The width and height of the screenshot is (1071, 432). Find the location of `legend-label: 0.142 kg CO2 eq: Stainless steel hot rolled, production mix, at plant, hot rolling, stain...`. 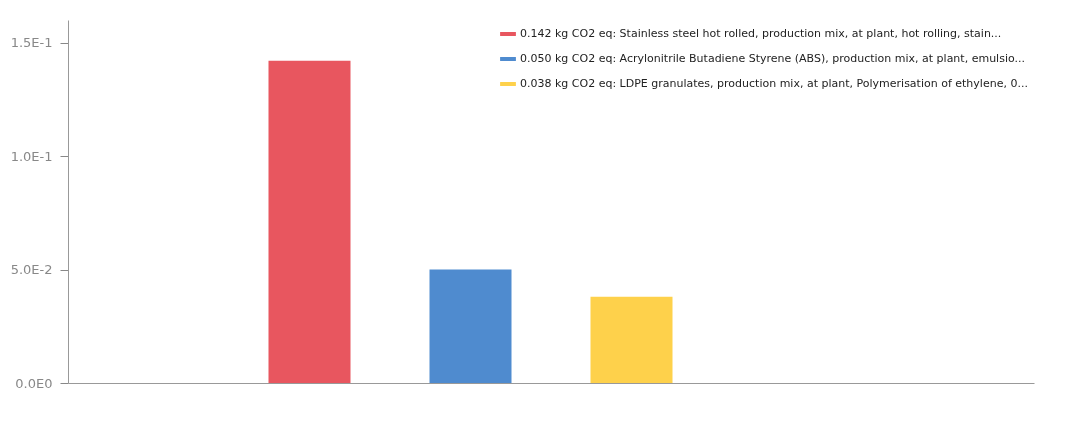

legend-label: 0.142 kg CO2 eq: Stainless steel hot rolled, production mix, at plant, hot rolling, stain... is located at coordinates (761, 33).